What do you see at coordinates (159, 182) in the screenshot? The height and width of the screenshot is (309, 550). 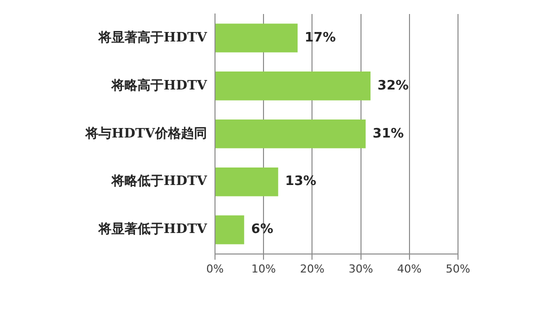 I see `y-tick-label: 将略低于HDTV` at bounding box center [159, 182].